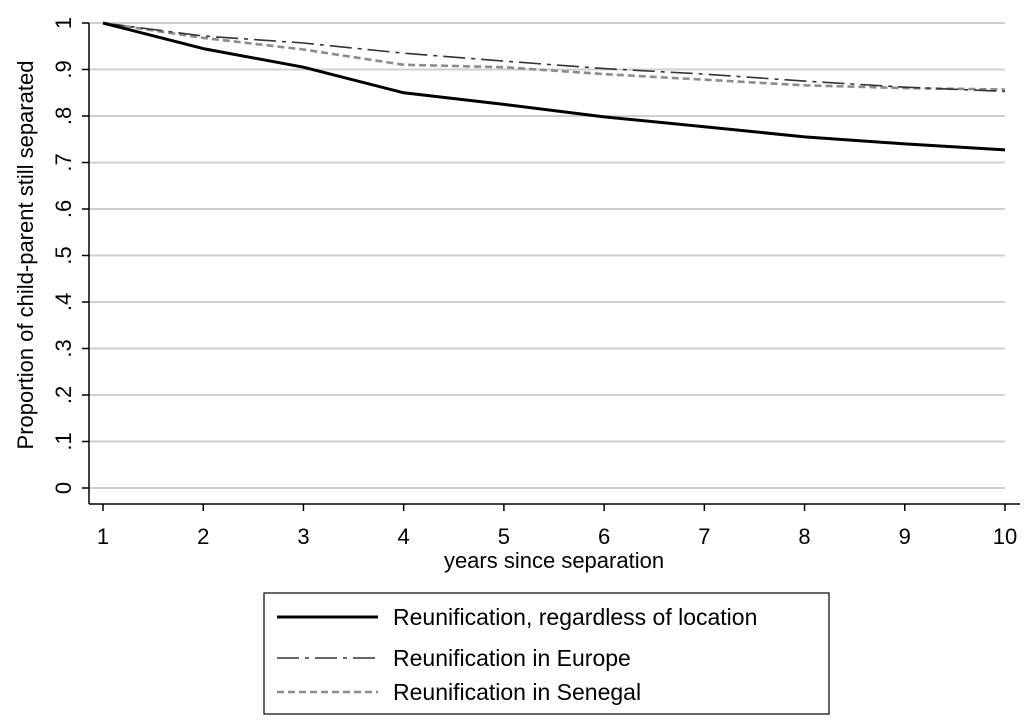  I want to click on legend-box, so click(546, 653).